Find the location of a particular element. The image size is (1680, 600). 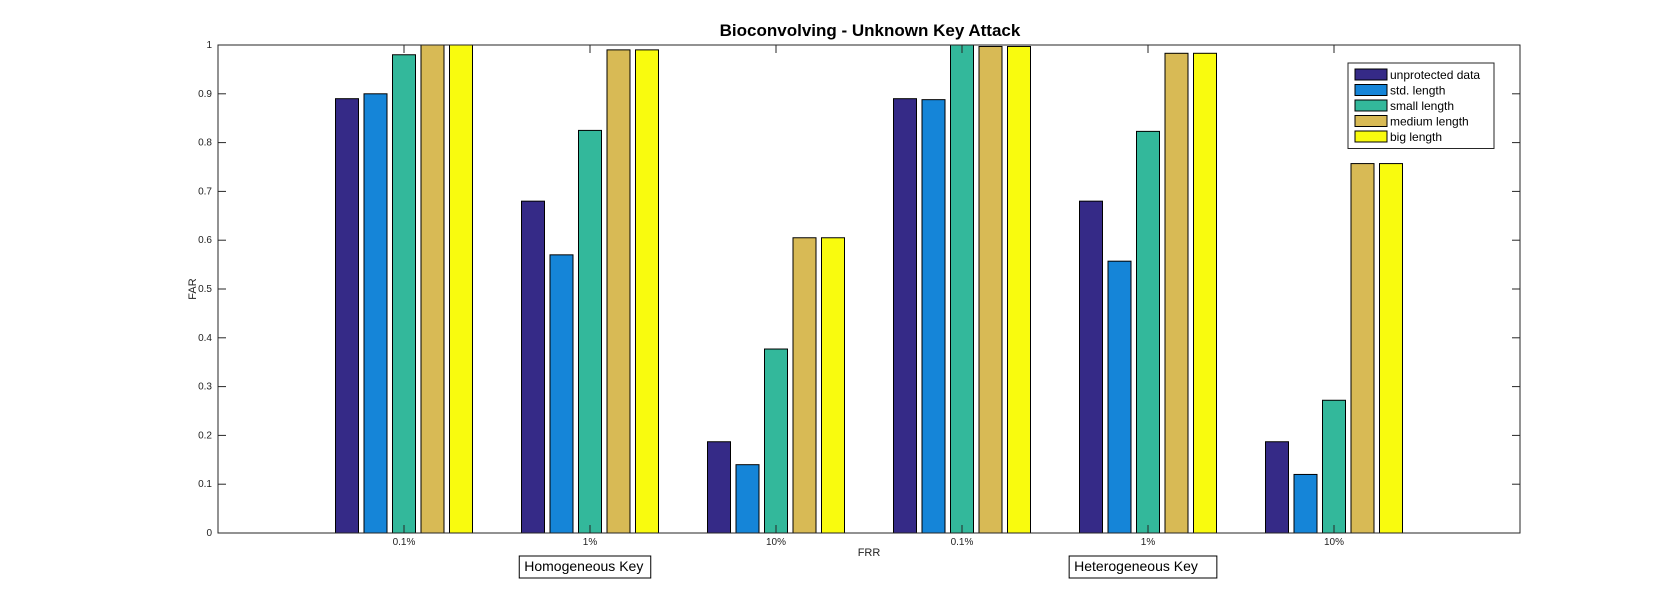

legend-entry: medium length is located at coordinates (1429, 122).